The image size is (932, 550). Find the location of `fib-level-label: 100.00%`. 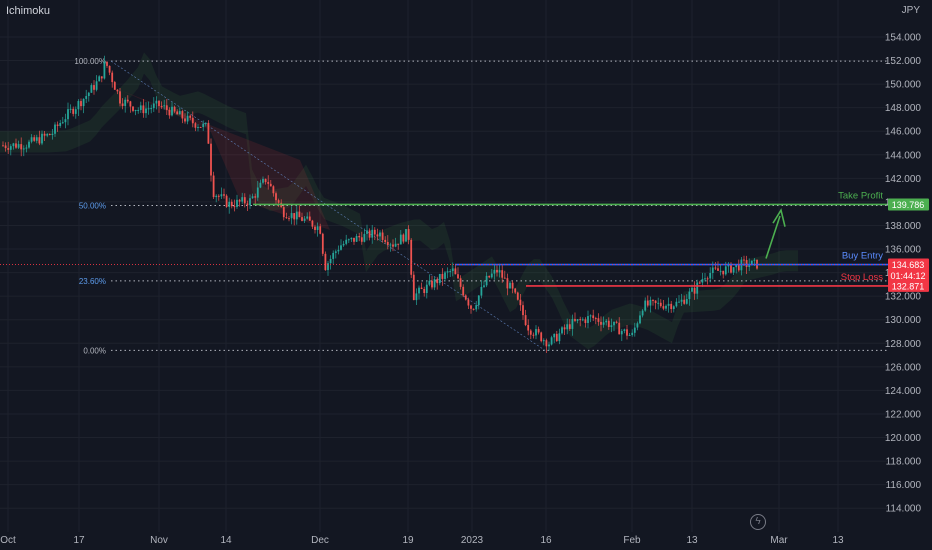

fib-level-label: 100.00% is located at coordinates (90, 61).